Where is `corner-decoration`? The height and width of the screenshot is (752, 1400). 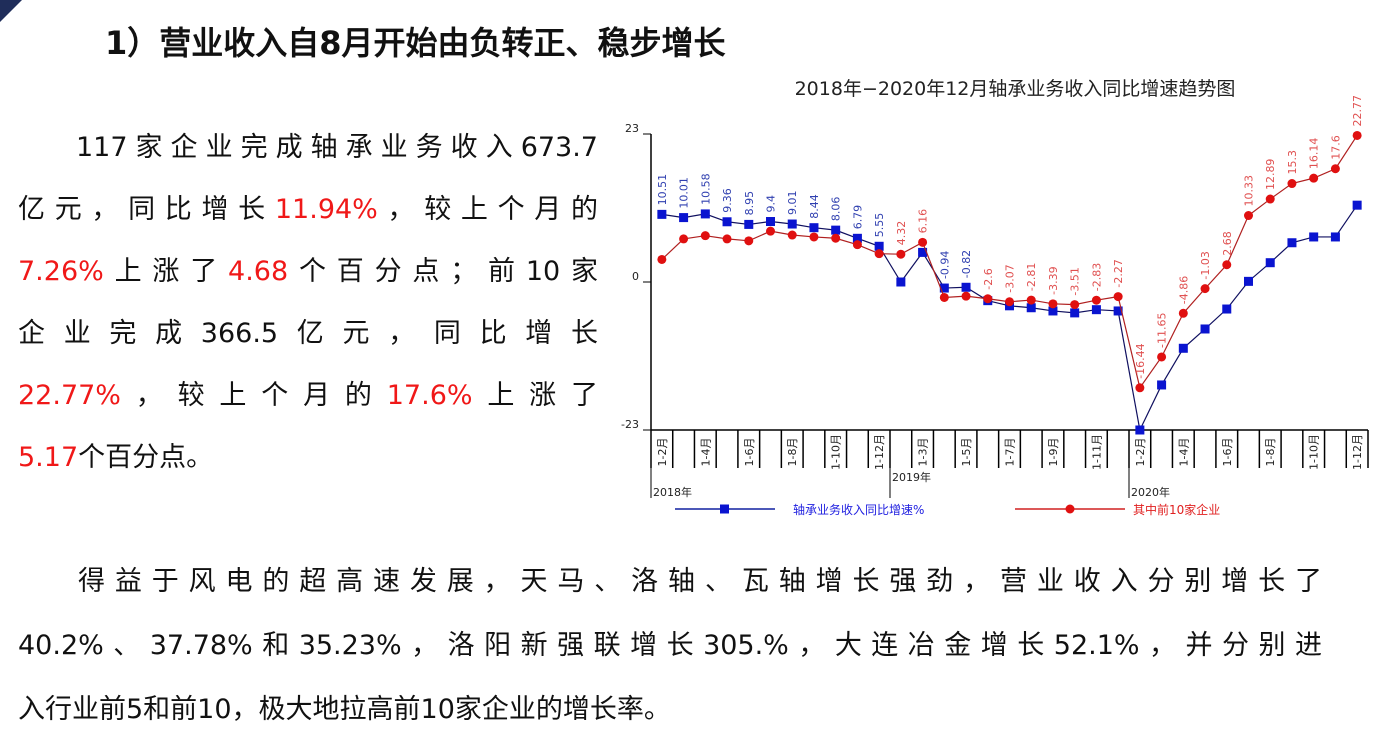
corner-decoration is located at coordinates (11, 11).